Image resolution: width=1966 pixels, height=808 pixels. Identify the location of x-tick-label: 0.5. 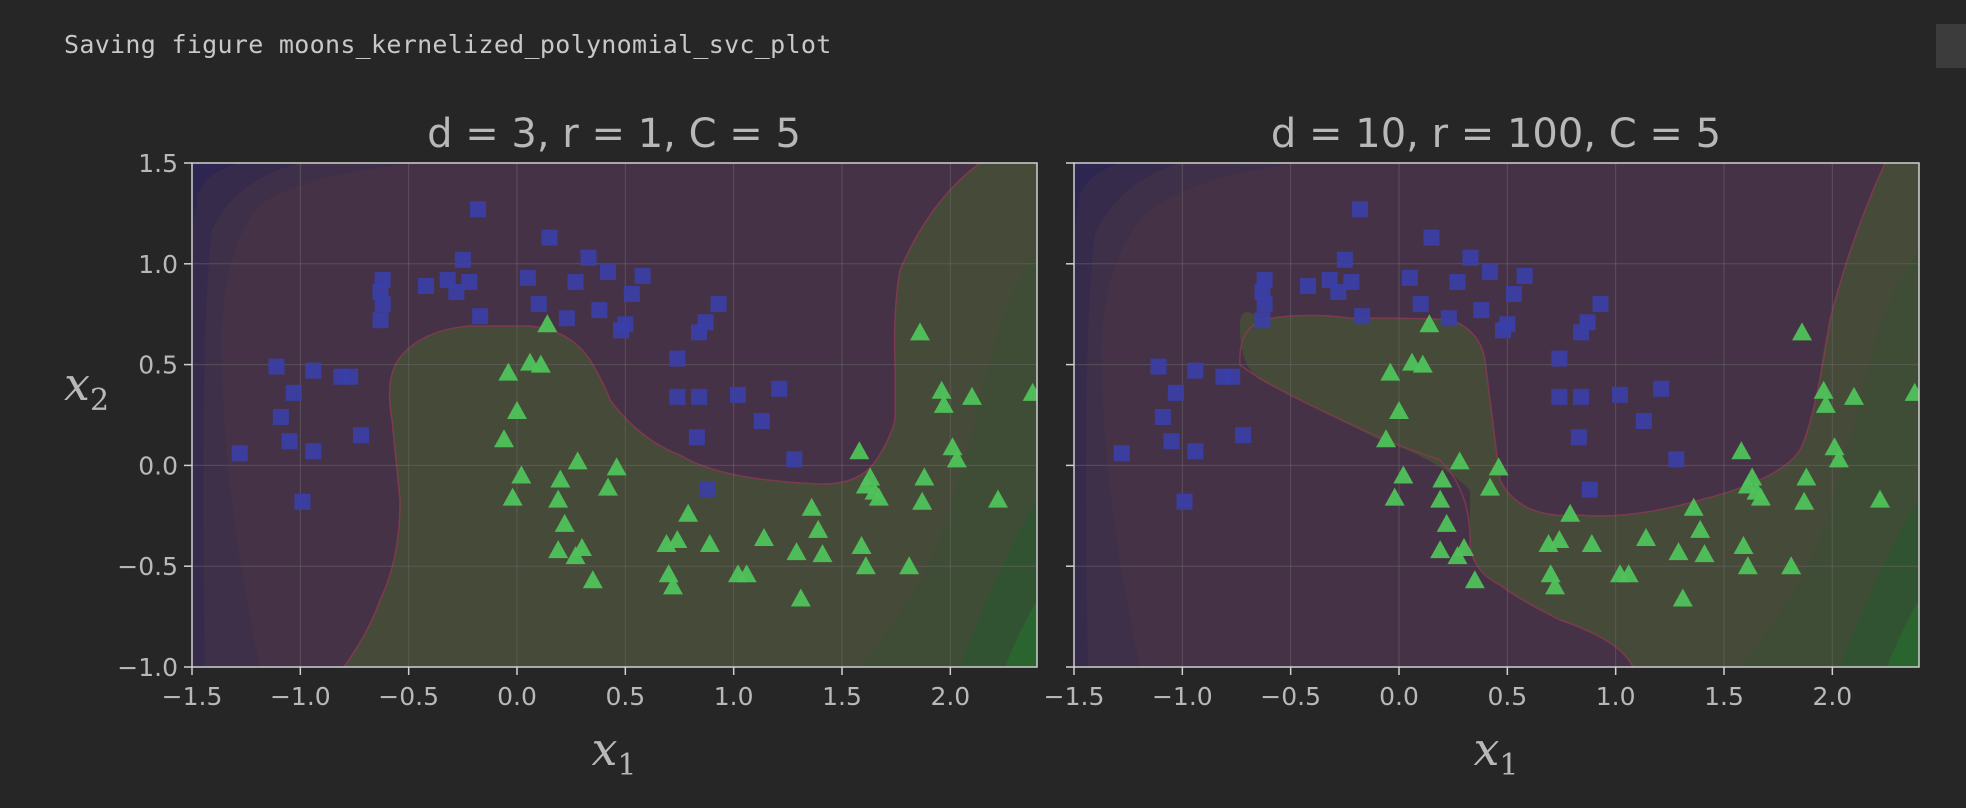
(625, 696).